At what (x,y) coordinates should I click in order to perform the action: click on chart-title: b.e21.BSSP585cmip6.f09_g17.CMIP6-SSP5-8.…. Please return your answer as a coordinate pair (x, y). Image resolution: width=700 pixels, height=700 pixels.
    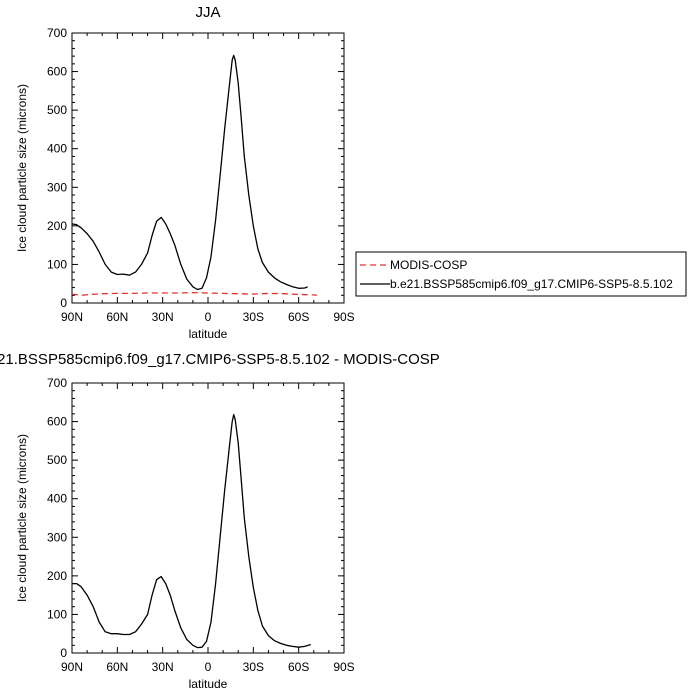
    Looking at the image, I should click on (220, 359).